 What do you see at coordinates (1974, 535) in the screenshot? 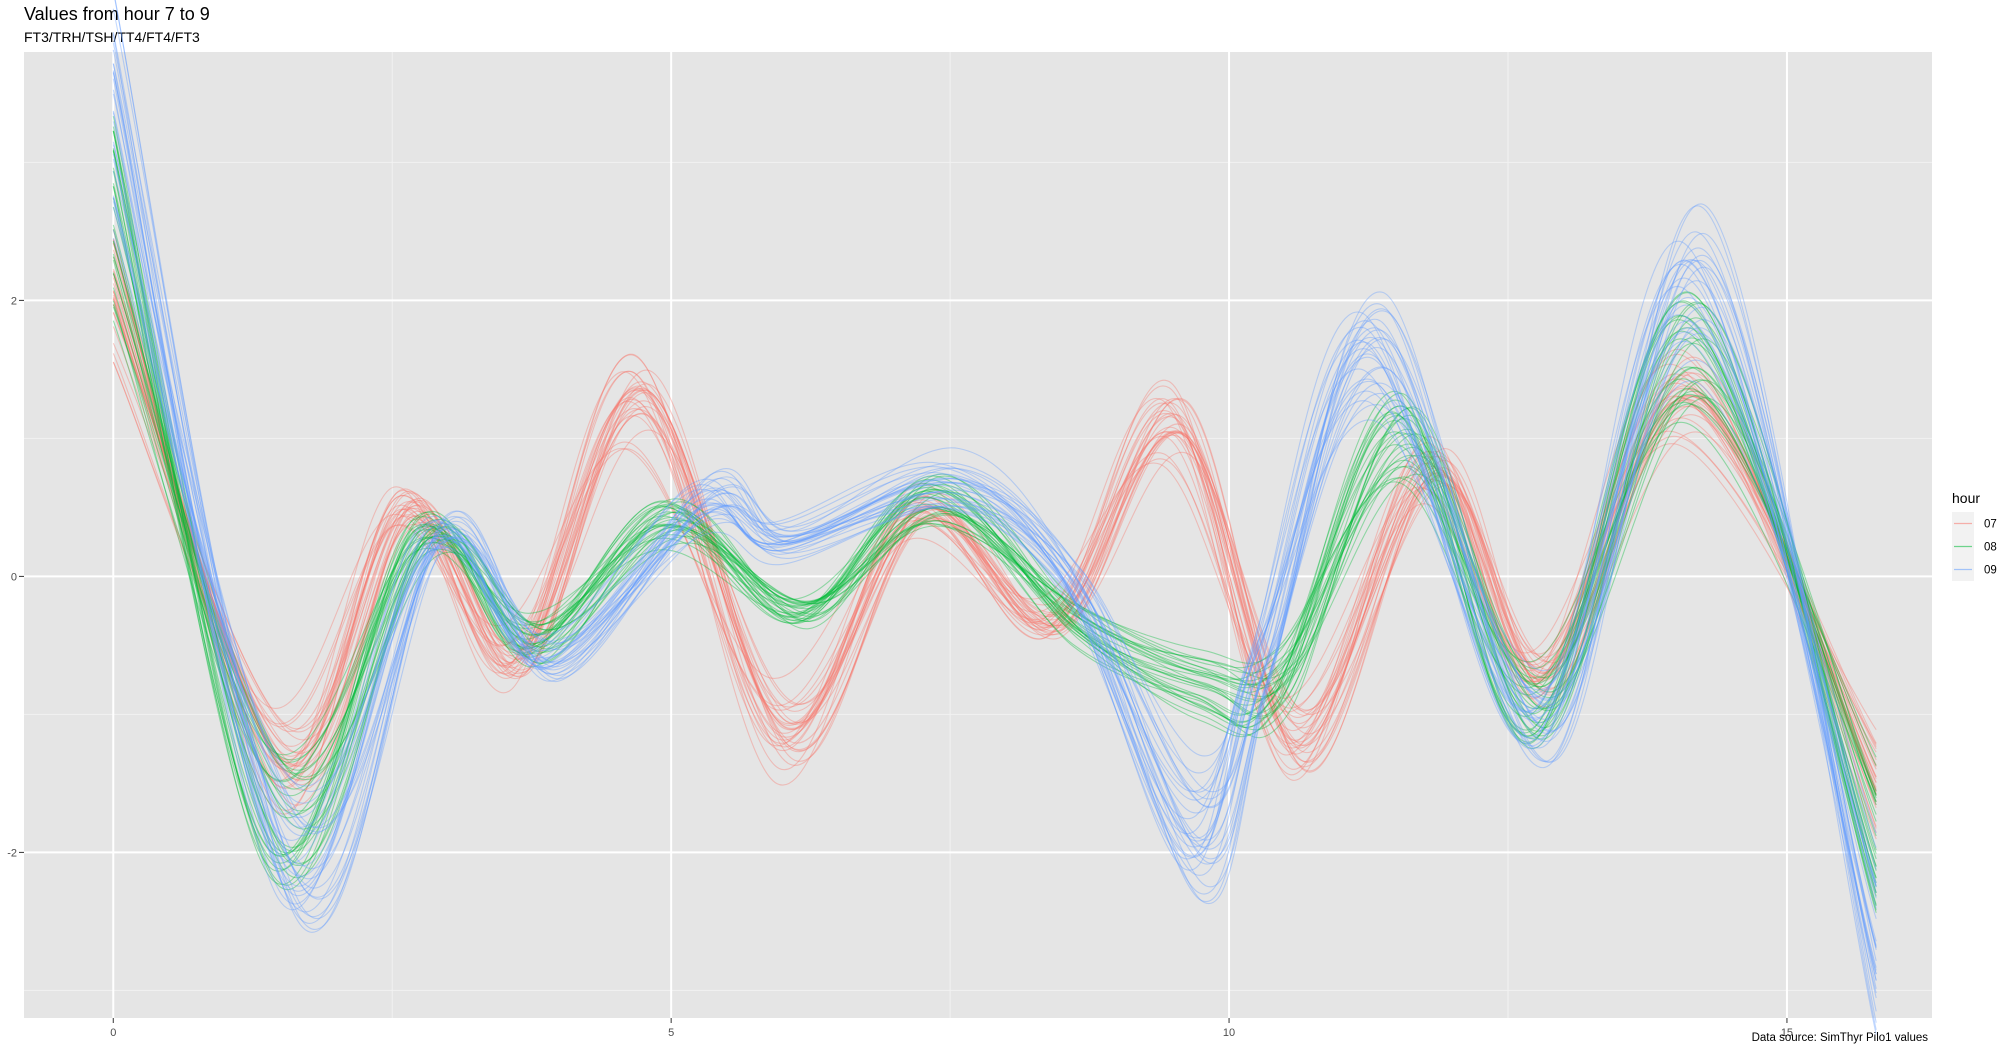
I see `legend: hour 07 08 09` at bounding box center [1974, 535].